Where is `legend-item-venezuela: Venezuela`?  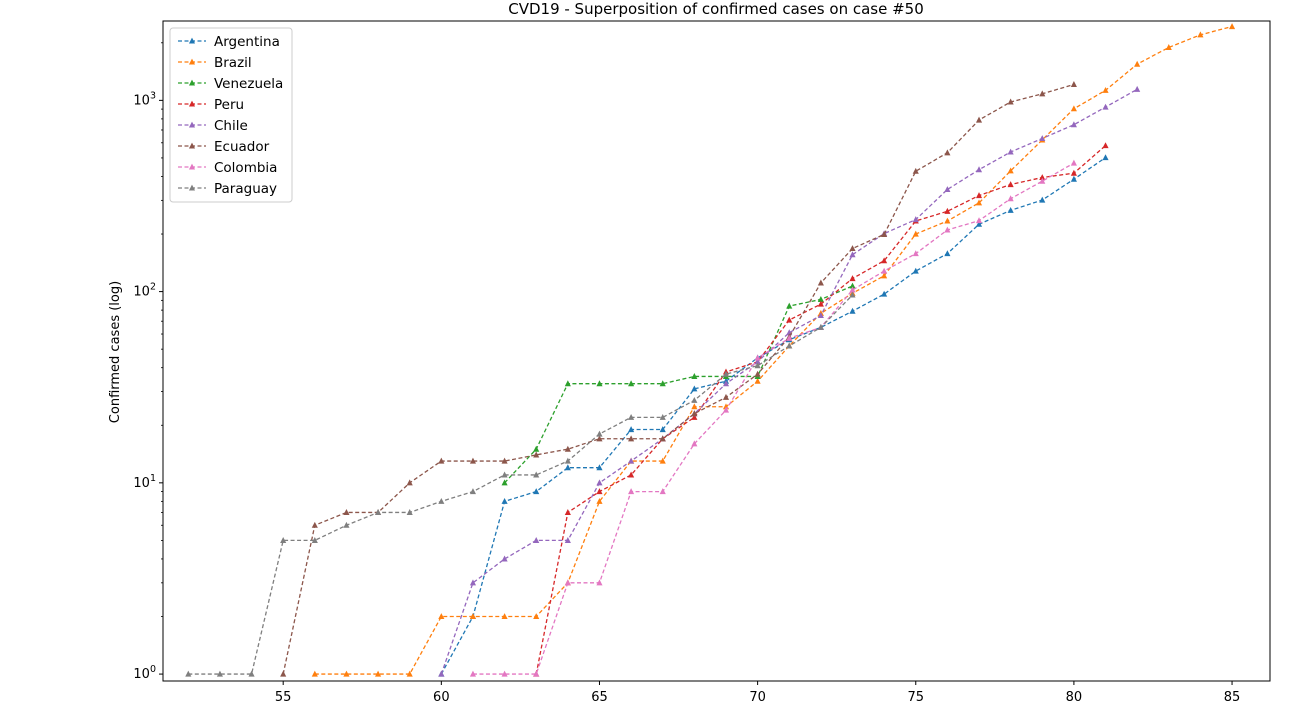
legend-item-venezuela: Venezuela is located at coordinates (230, 84).